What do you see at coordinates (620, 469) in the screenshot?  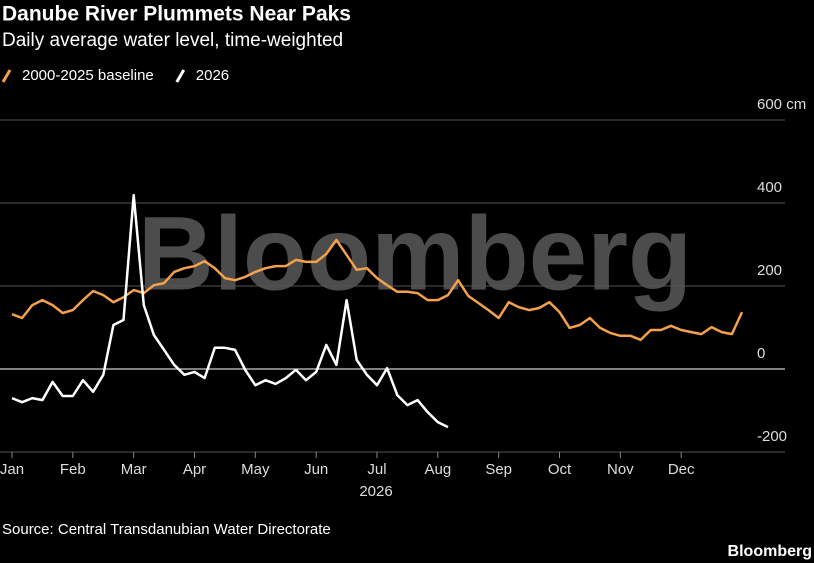 I see `x-tick-label: Nov` at bounding box center [620, 469].